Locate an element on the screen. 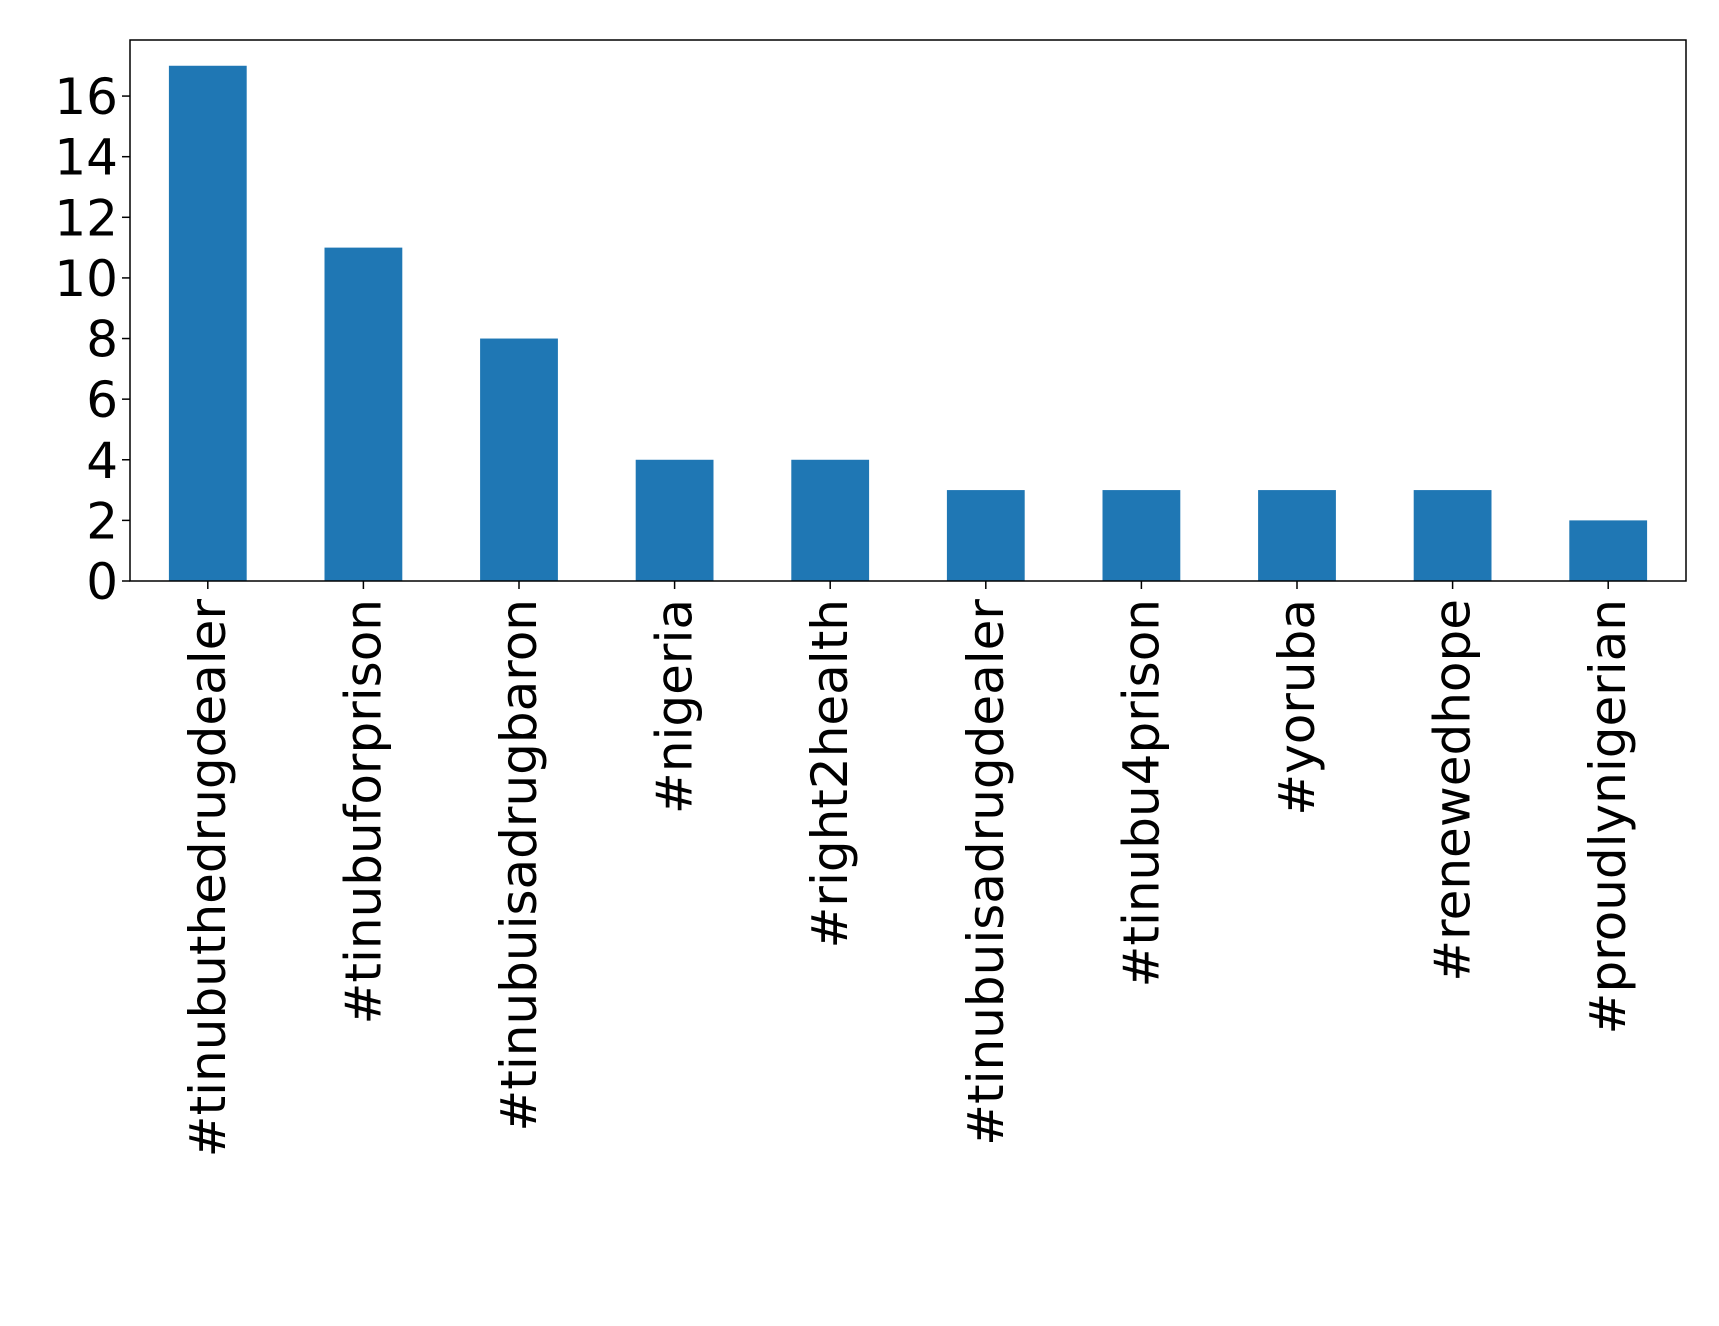 This screenshot has width=1719, height=1326. x-tick-label: #proudlynigerian is located at coordinates (1608, 816).